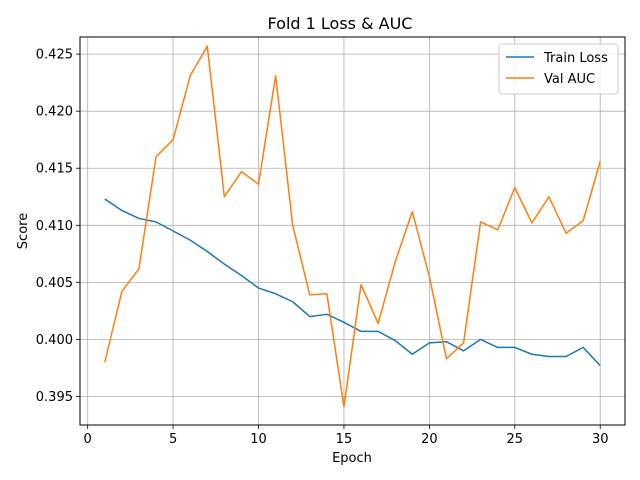 The width and height of the screenshot is (640, 480). What do you see at coordinates (344, 439) in the screenshot?
I see `x-tick-label: 15` at bounding box center [344, 439].